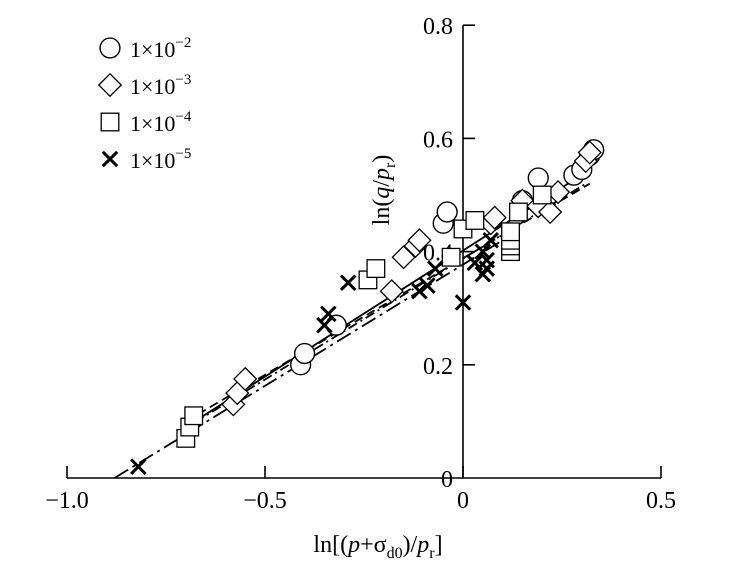 The image size is (732, 584). I want to click on legend-marker-diamond, so click(110, 85).